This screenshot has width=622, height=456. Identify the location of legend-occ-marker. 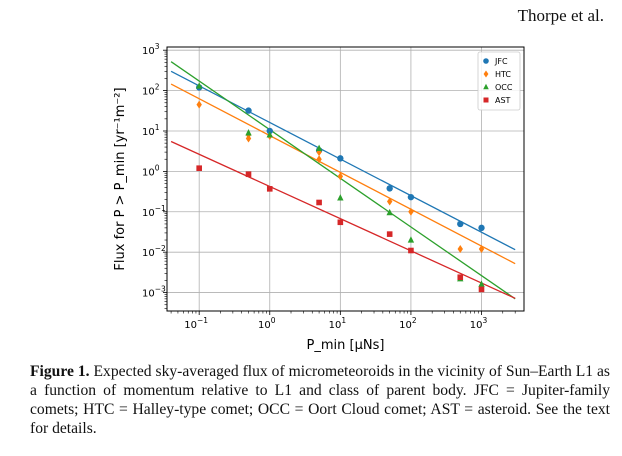
(486, 86).